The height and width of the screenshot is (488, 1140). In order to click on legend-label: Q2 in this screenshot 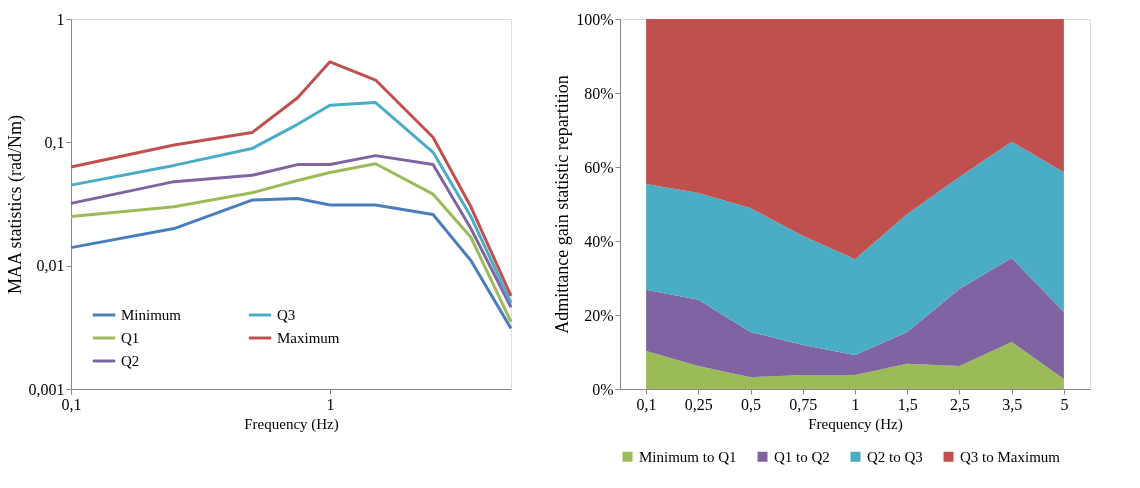, I will do `click(130, 361)`.